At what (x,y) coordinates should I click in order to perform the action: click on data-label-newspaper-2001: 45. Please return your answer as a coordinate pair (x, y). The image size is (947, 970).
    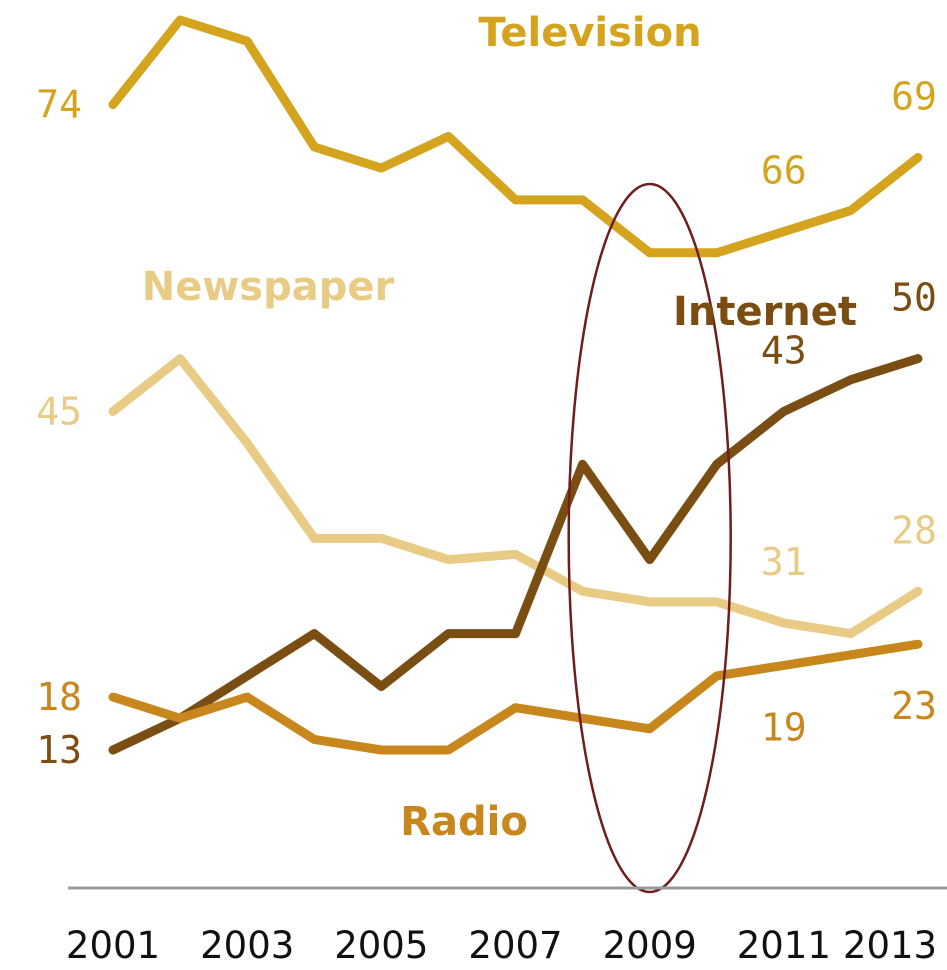
    Looking at the image, I should click on (59, 411).